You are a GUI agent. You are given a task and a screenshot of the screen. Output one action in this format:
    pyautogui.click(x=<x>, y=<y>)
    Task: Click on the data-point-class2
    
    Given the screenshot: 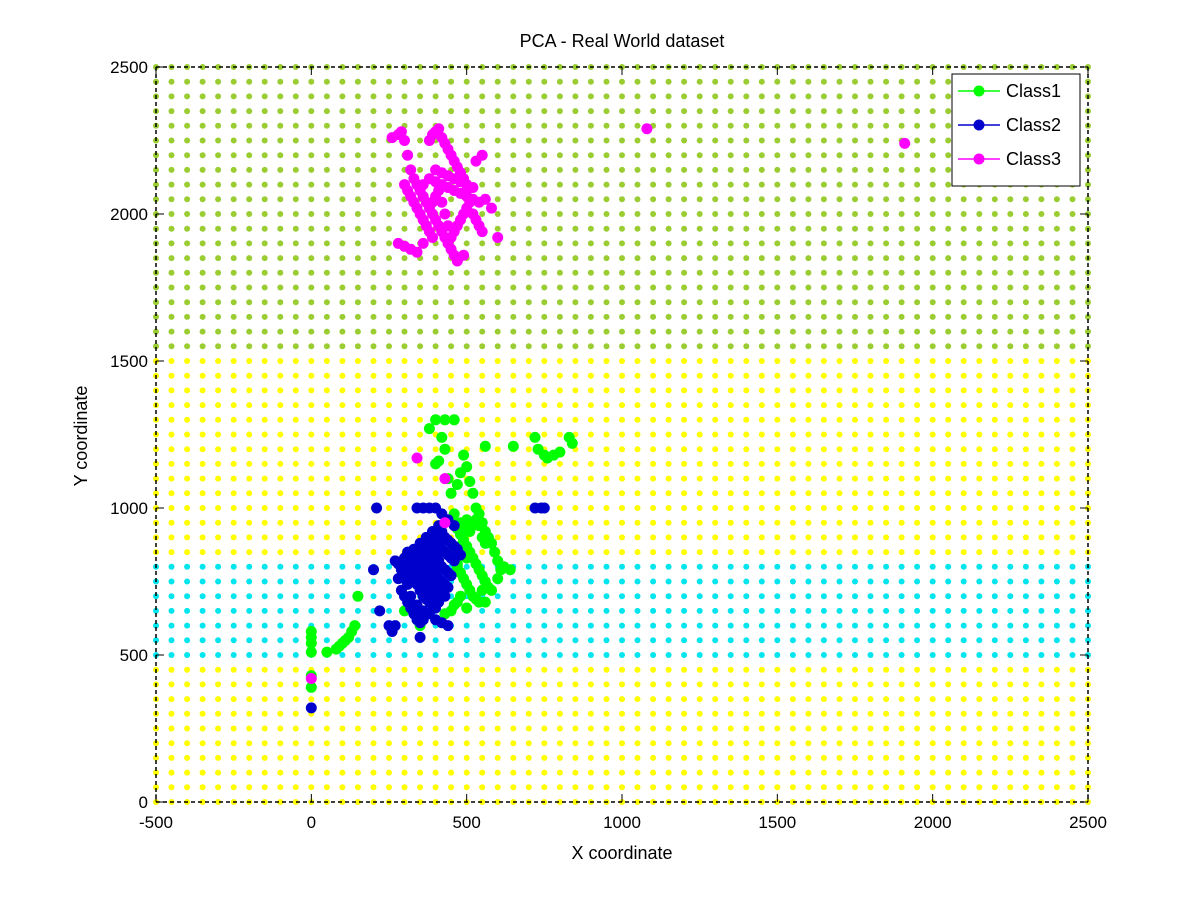 What is the action you would take?
    pyautogui.click(x=373, y=570)
    